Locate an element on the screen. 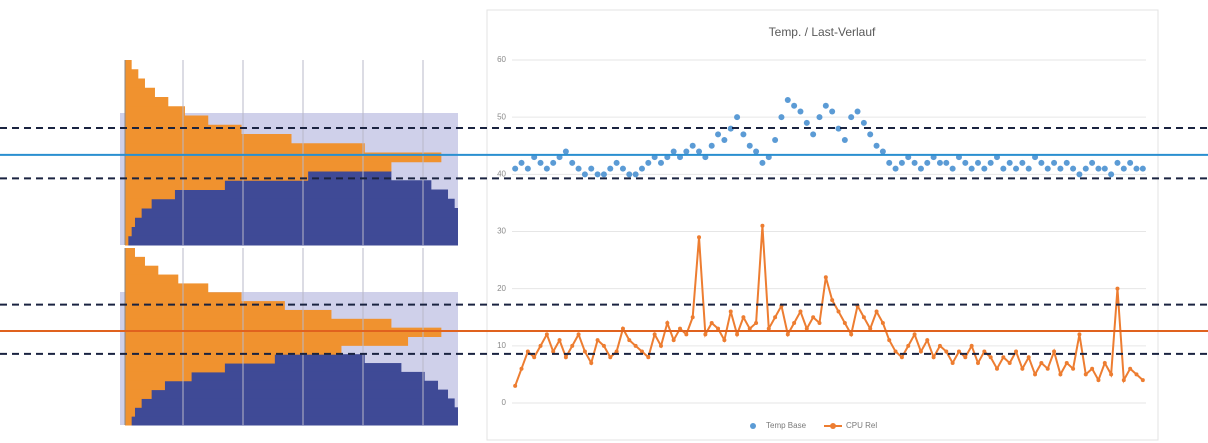 This screenshot has height=443, width=1208. chart-title: Temp. / Last-Verlauf is located at coordinates (822, 32).